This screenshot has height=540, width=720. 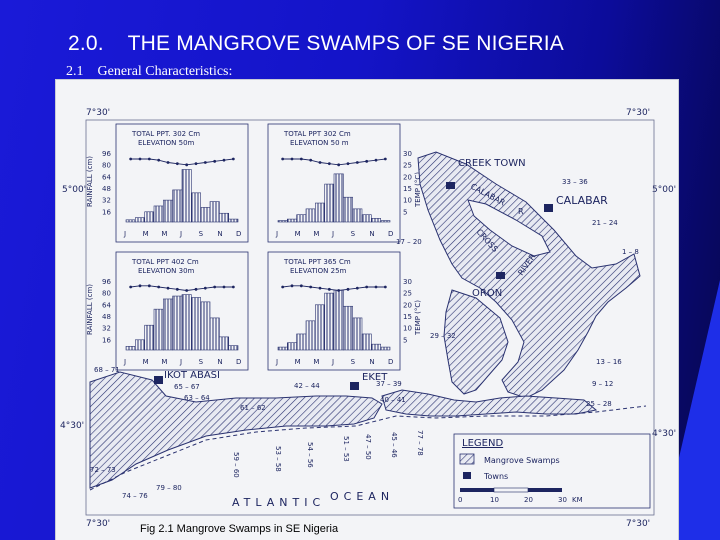 I want to click on label-calabar: CALABAR, so click(x=582, y=200).